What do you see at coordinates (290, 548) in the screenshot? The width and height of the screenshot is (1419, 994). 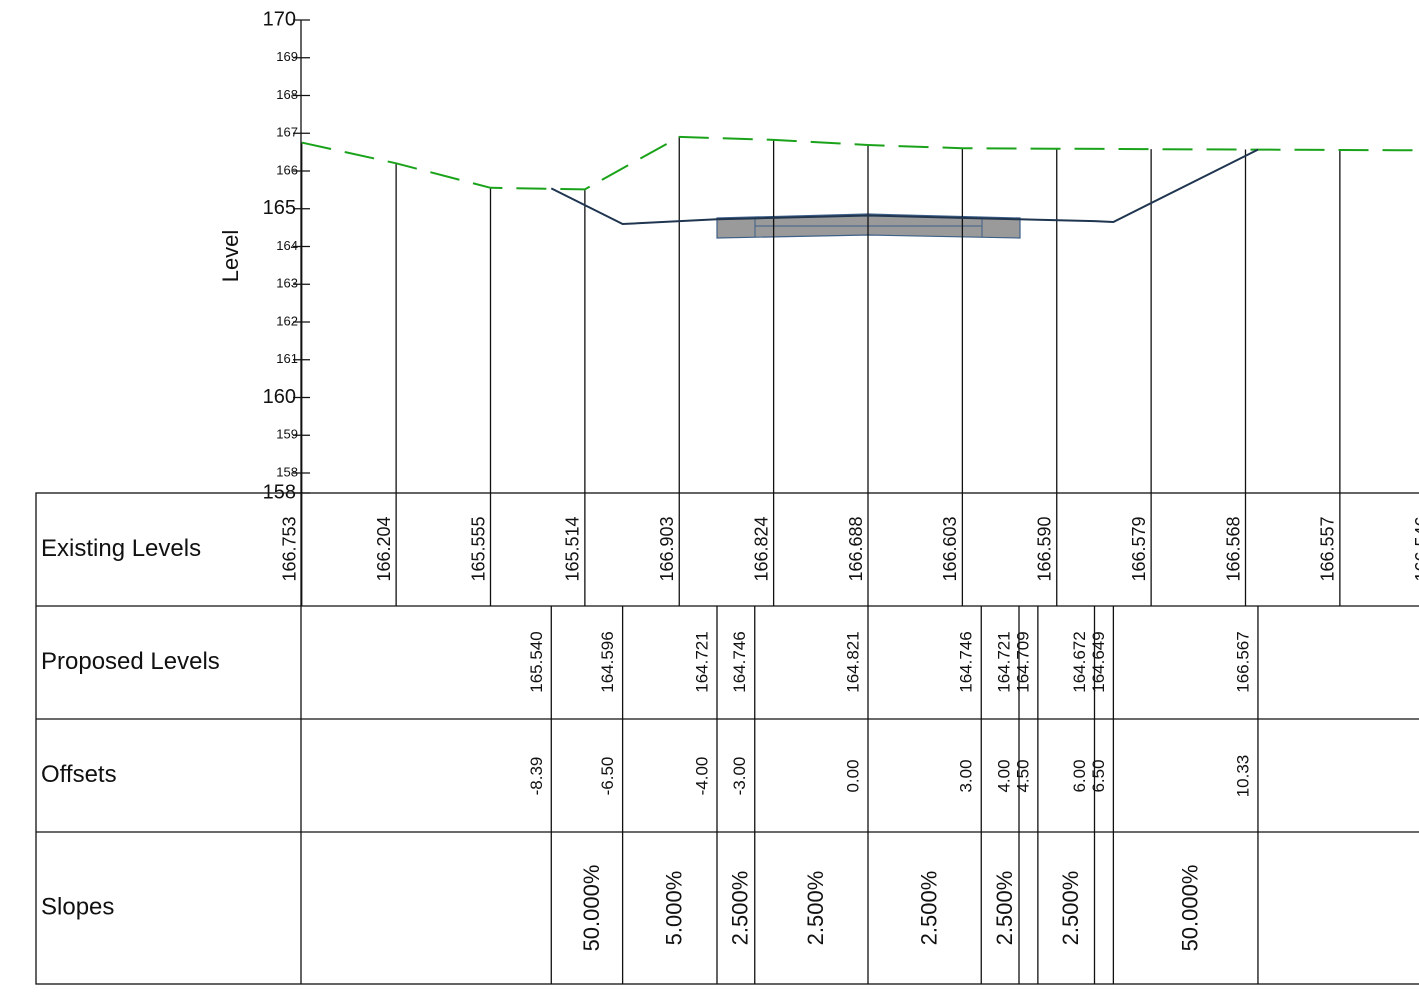 I see `existing-level: 166.753` at bounding box center [290, 548].